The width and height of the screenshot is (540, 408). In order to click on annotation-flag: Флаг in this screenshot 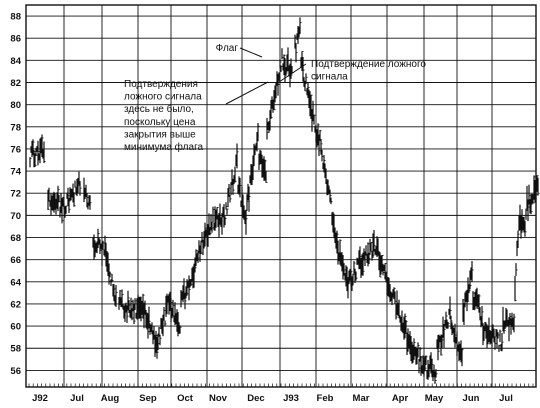, I will do `click(227, 48)`.